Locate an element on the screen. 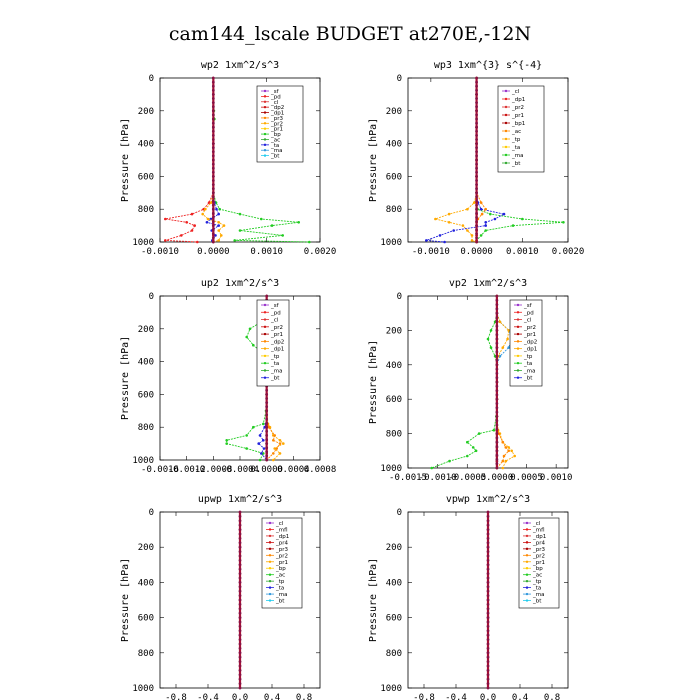 The width and height of the screenshot is (700, 700). legend-label: _dp1 is located at coordinates (282, 537).